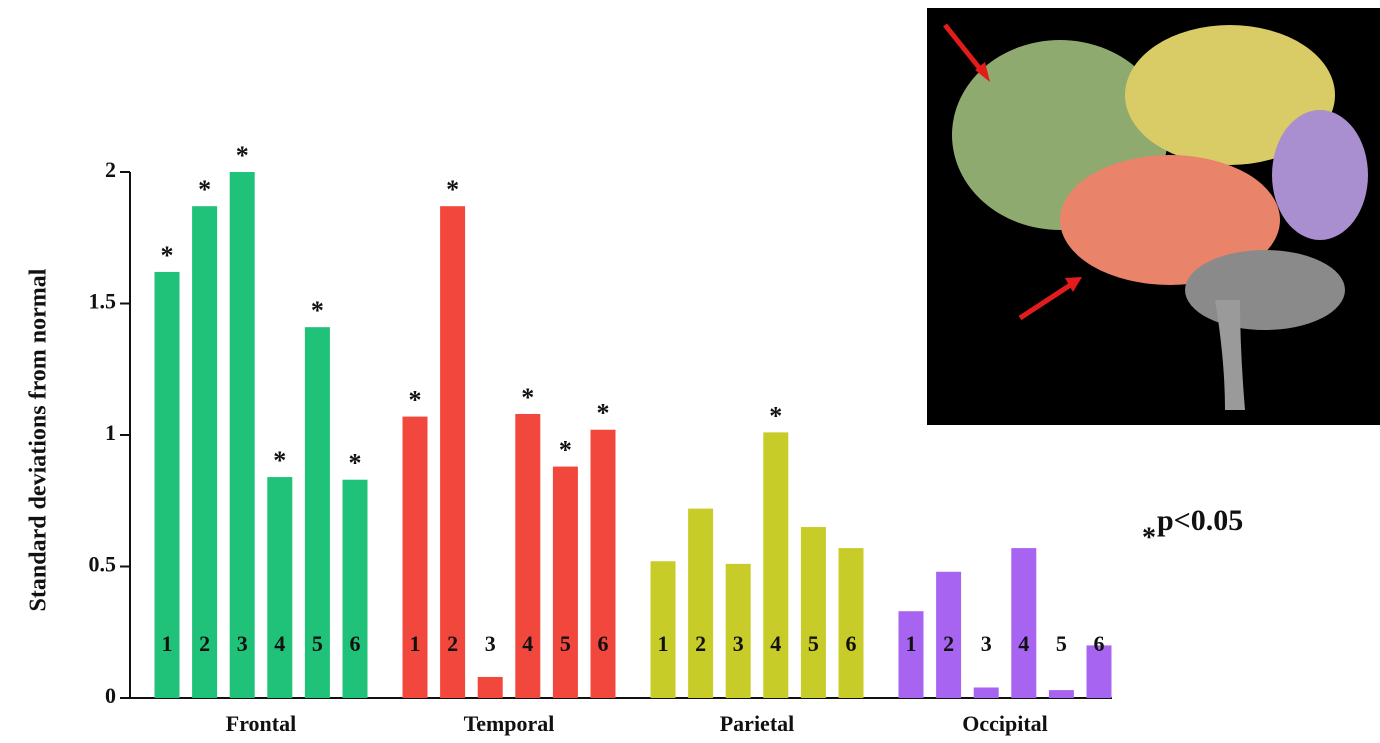 Image resolution: width=1380 pixels, height=743 pixels. Describe the element at coordinates (110, 695) in the screenshot. I see `y-tick-label: 0` at that location.